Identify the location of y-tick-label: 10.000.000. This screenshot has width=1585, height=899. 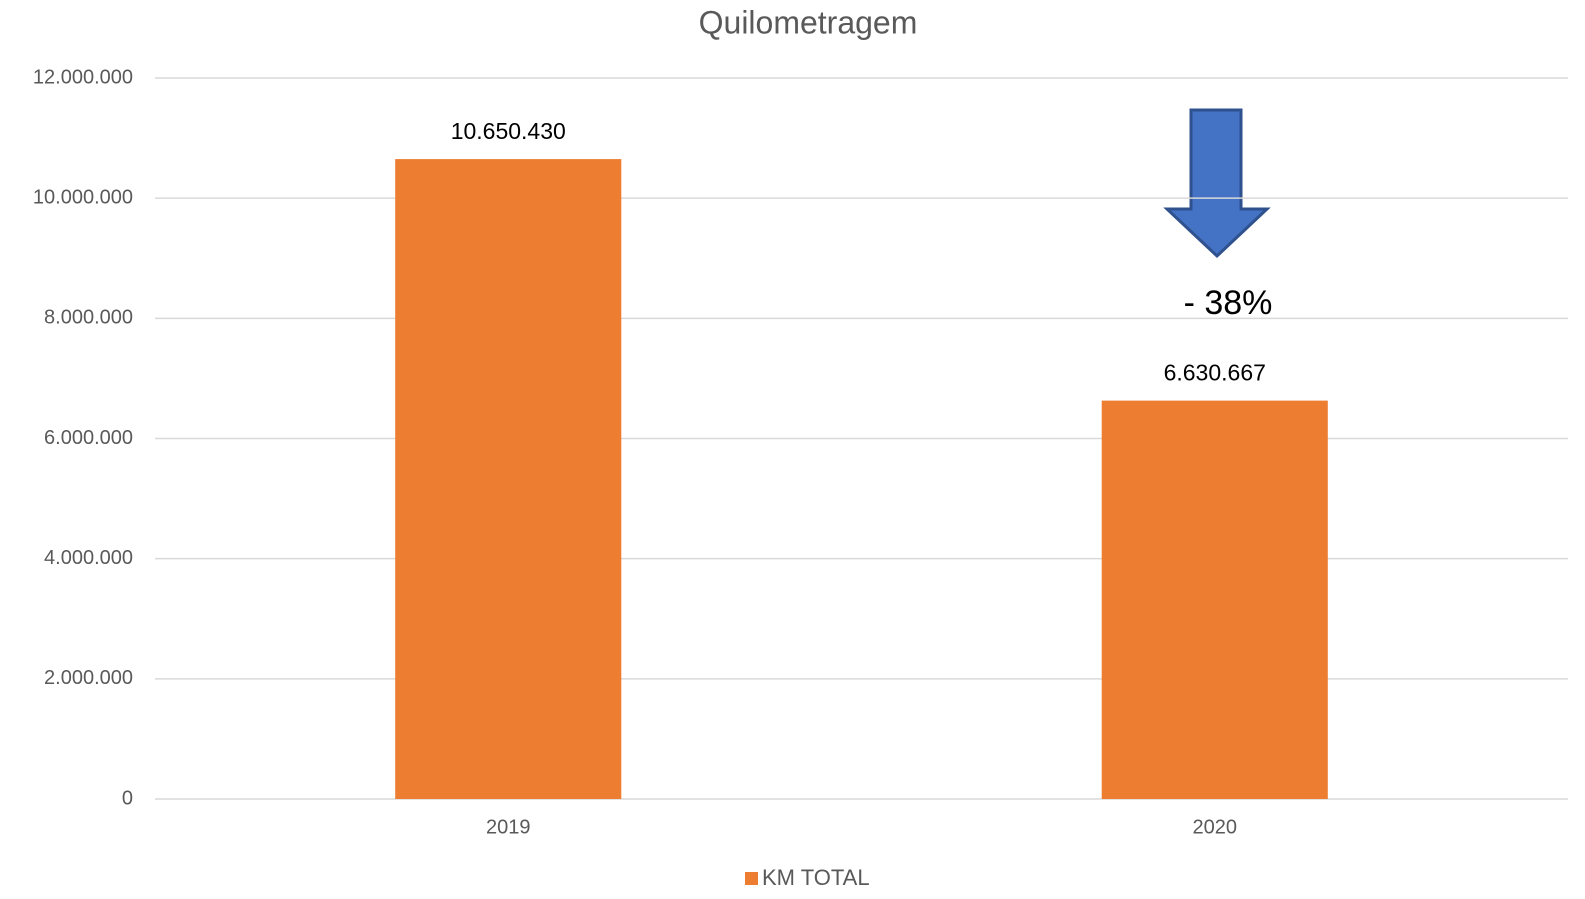
(83, 197).